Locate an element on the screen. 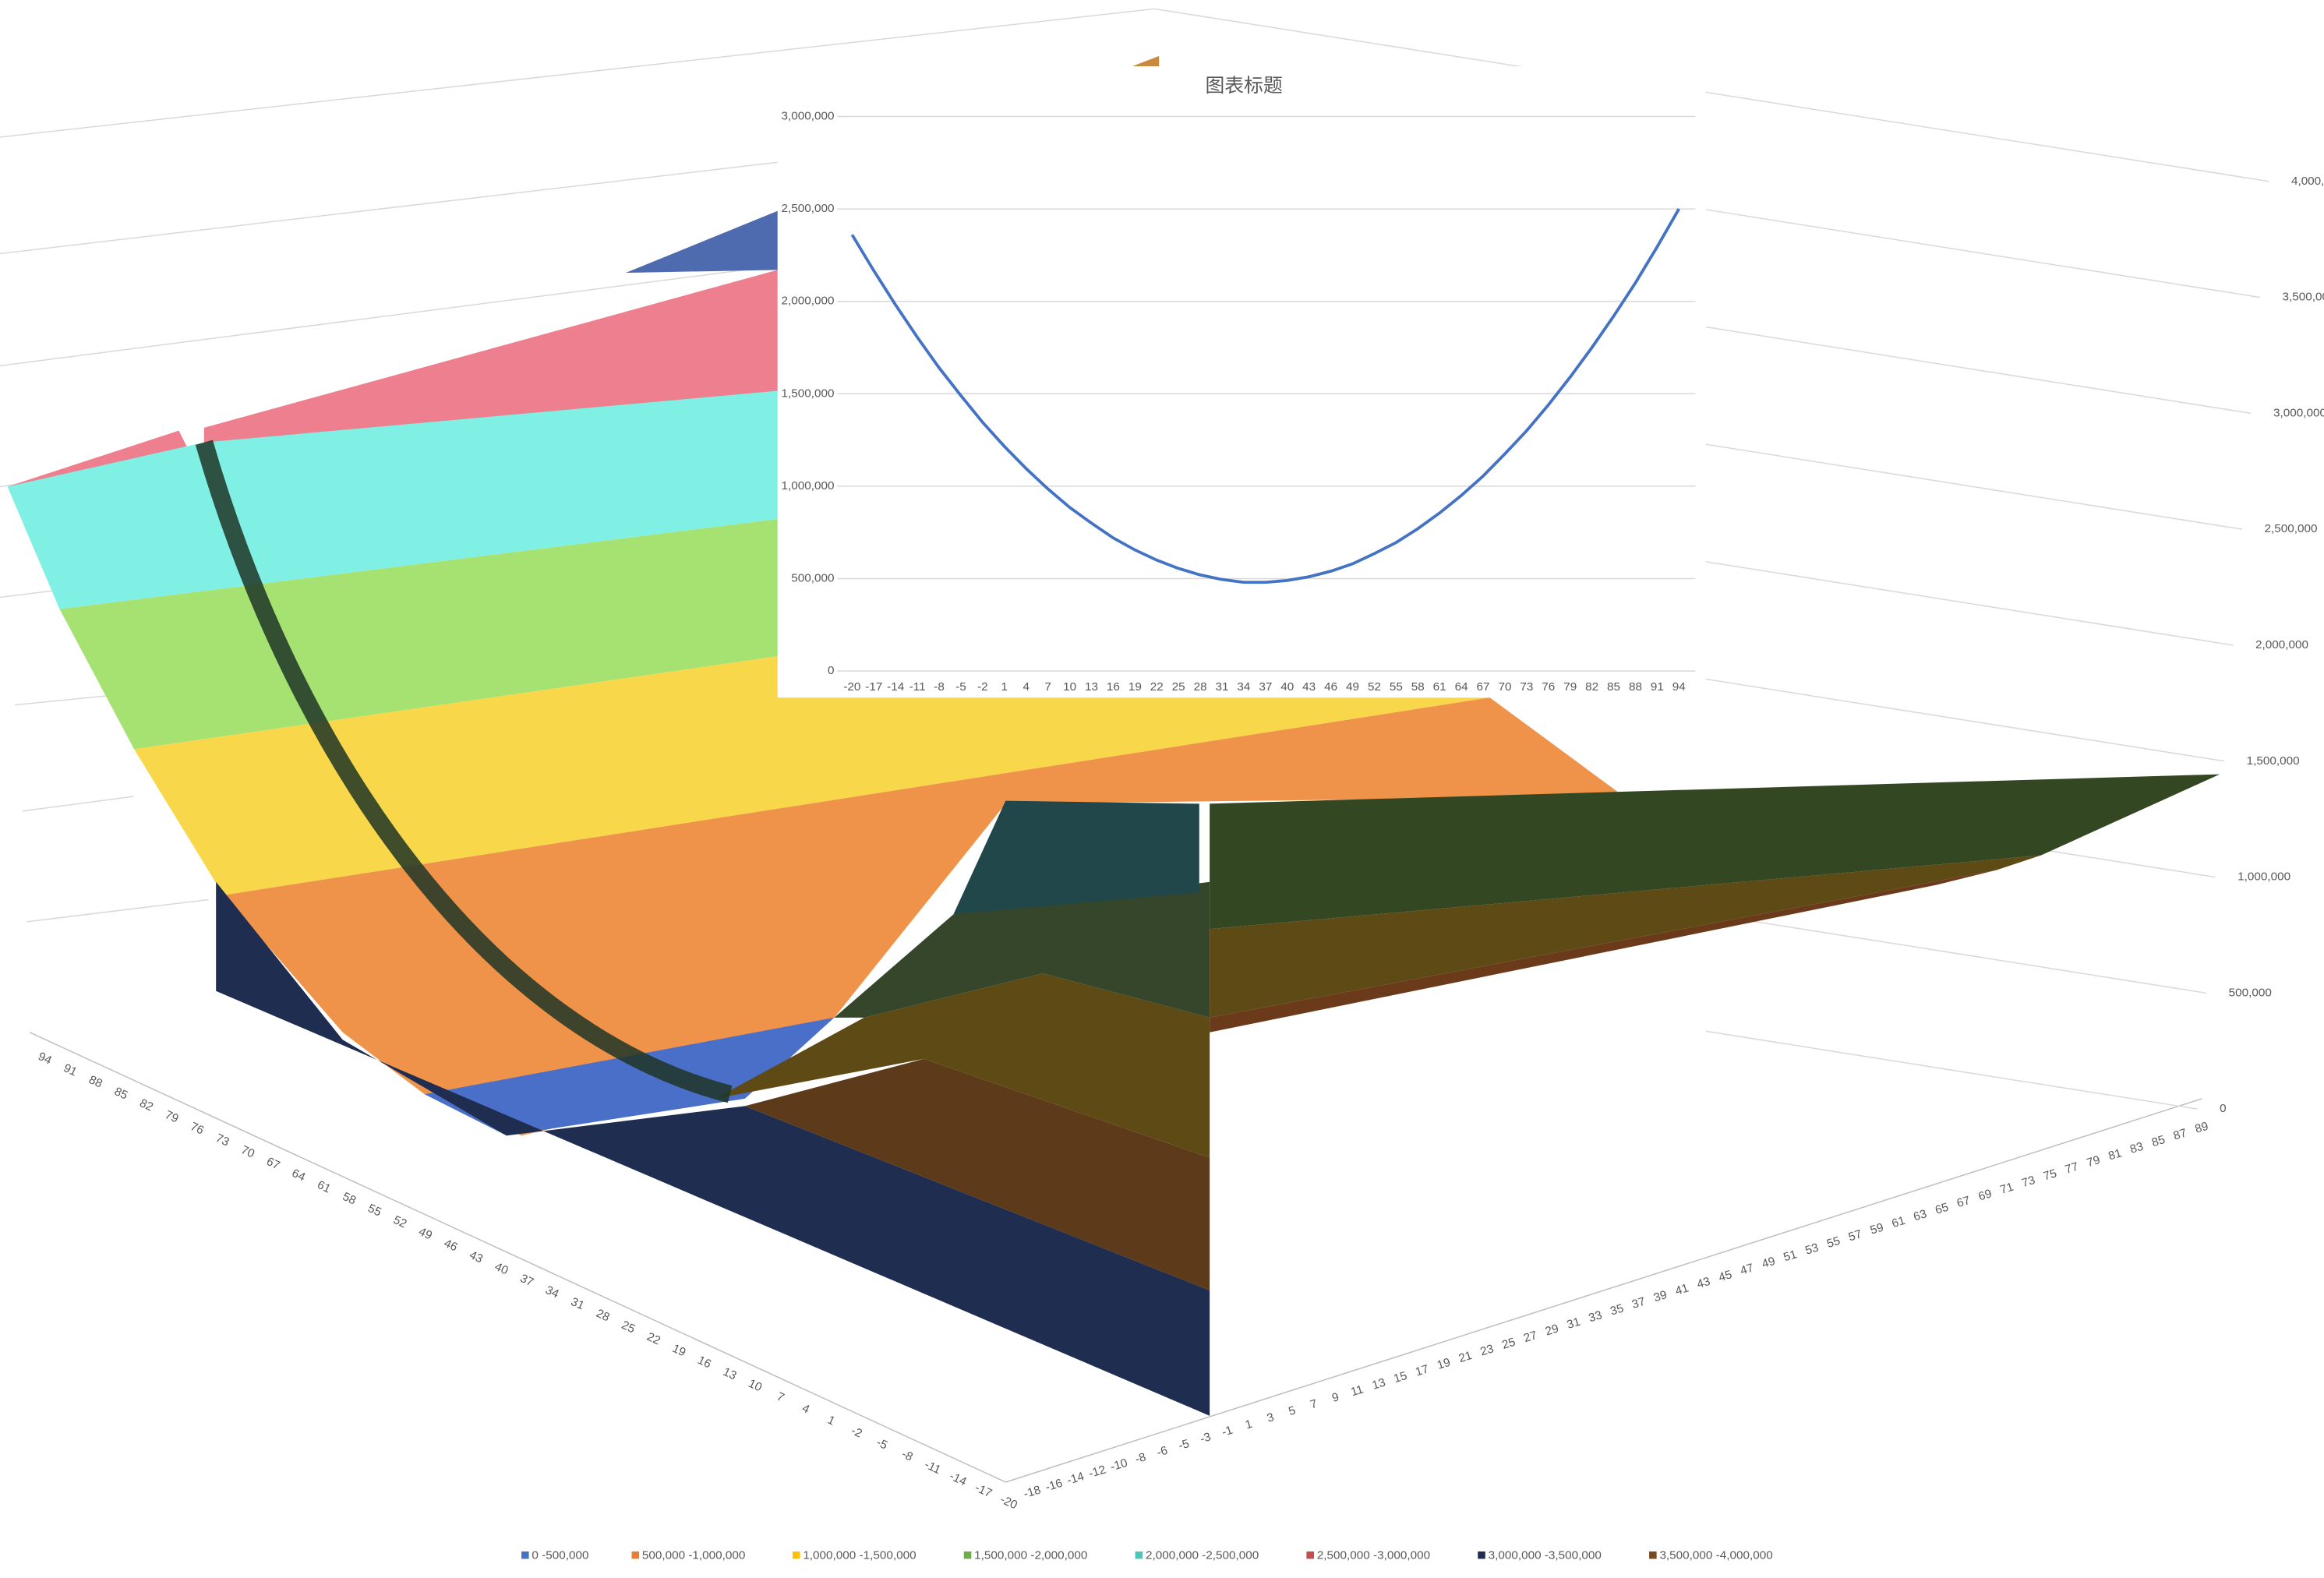 The height and width of the screenshot is (1578, 2324). y-tick-label: 0 is located at coordinates (832, 670).